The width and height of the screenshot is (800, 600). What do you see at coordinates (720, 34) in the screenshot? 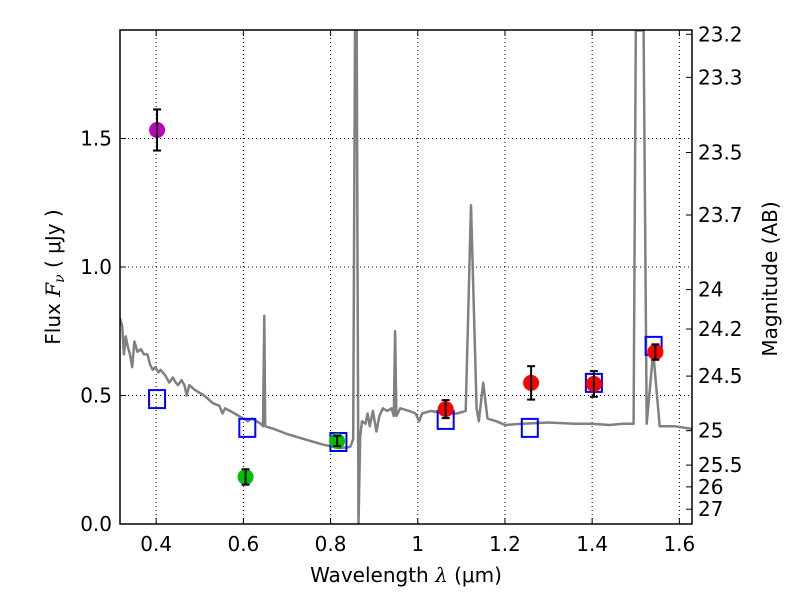
I see `right-tick-label: 23.2` at bounding box center [720, 34].